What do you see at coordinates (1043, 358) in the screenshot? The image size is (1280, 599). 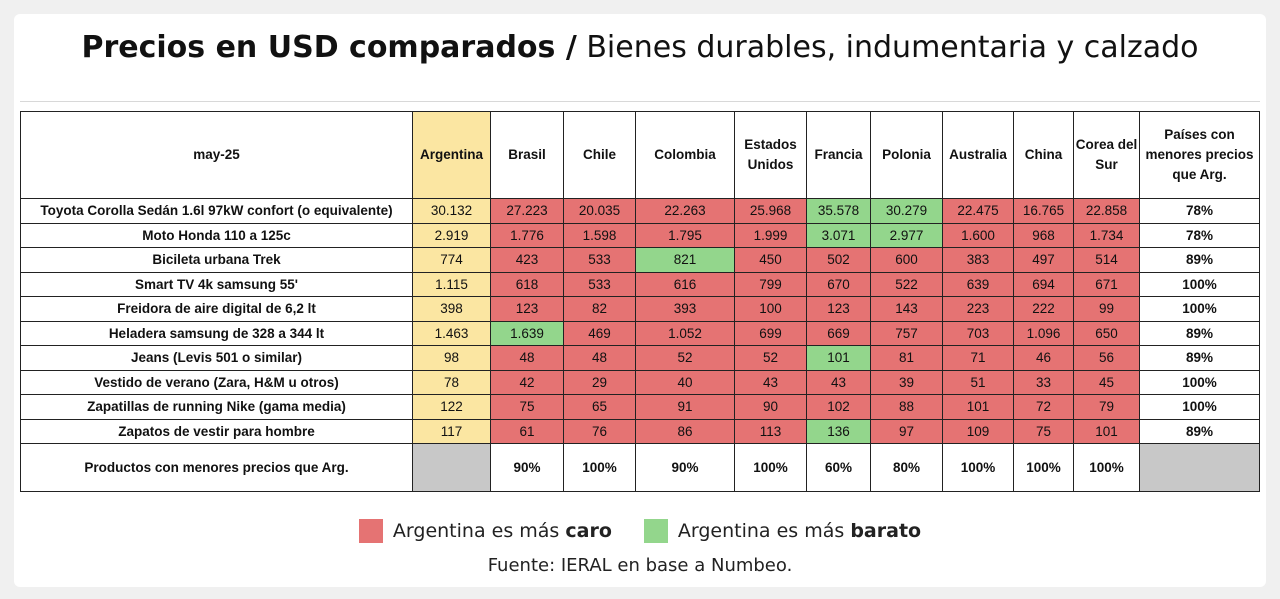 I see `price-cell: 46` at bounding box center [1043, 358].